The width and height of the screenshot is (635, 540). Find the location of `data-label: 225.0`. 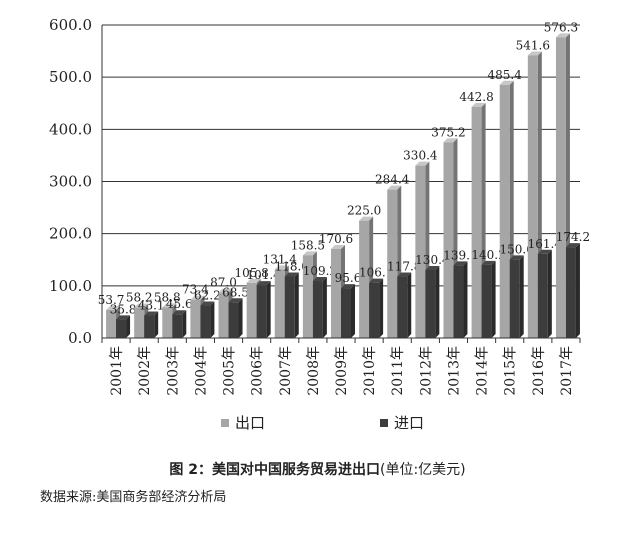

data-label: 225.0 is located at coordinates (364, 211).